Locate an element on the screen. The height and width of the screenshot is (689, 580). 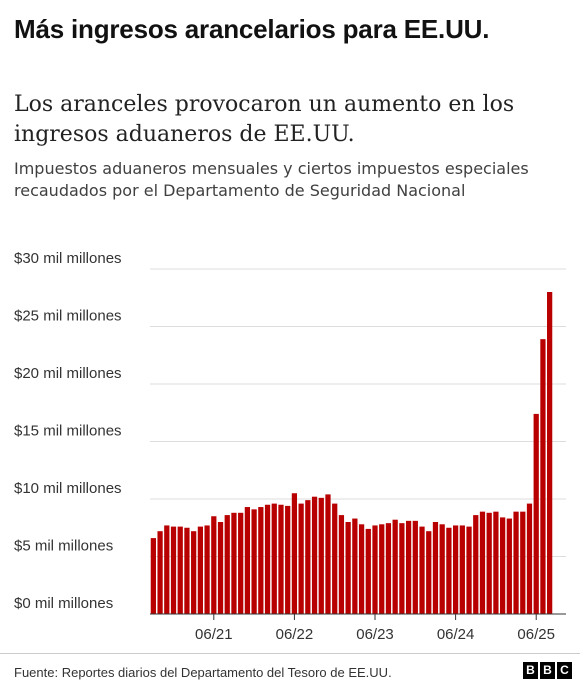
x-tick-label: 06/23 is located at coordinates (375, 634).